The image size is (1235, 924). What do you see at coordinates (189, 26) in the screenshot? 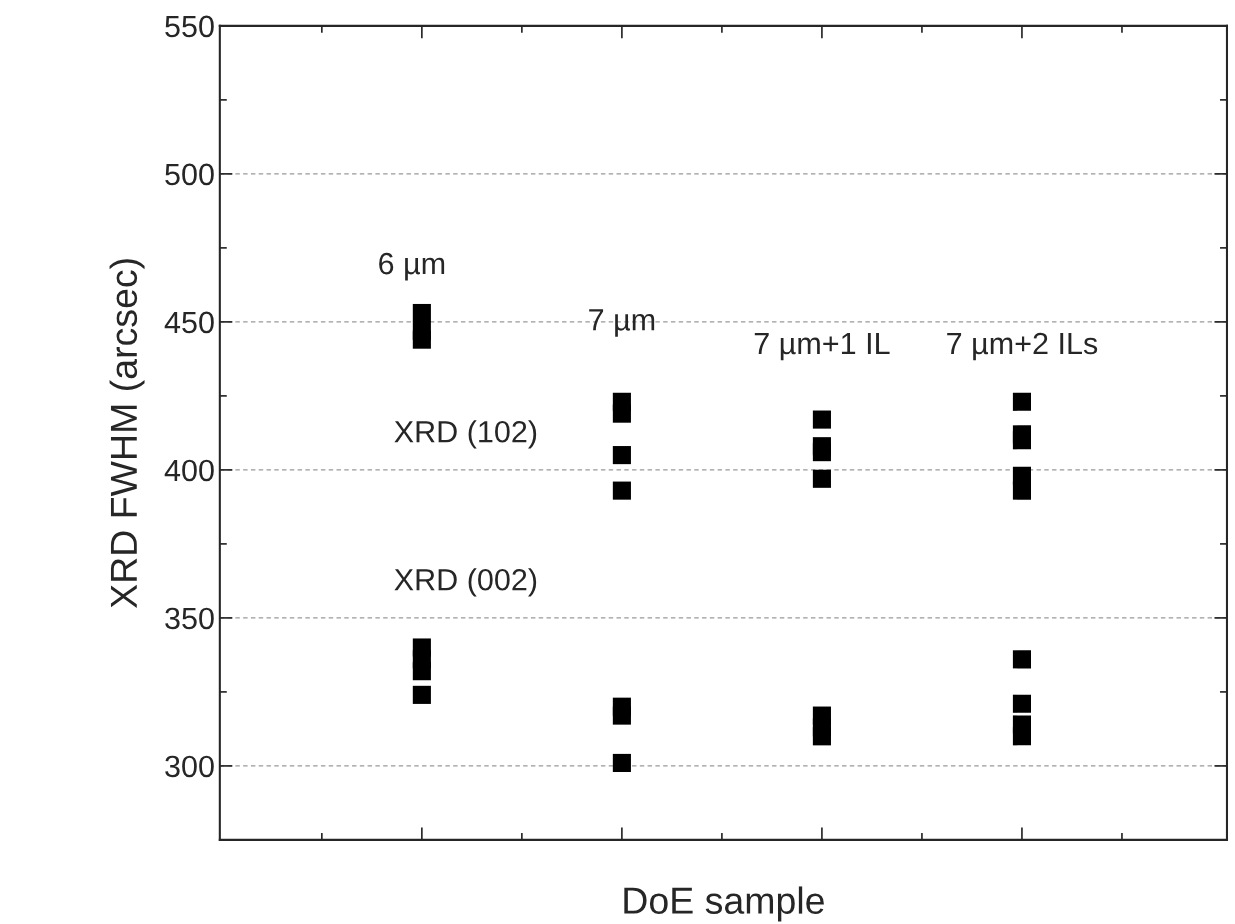
I see `y-tick-label: 550` at bounding box center [189, 26].